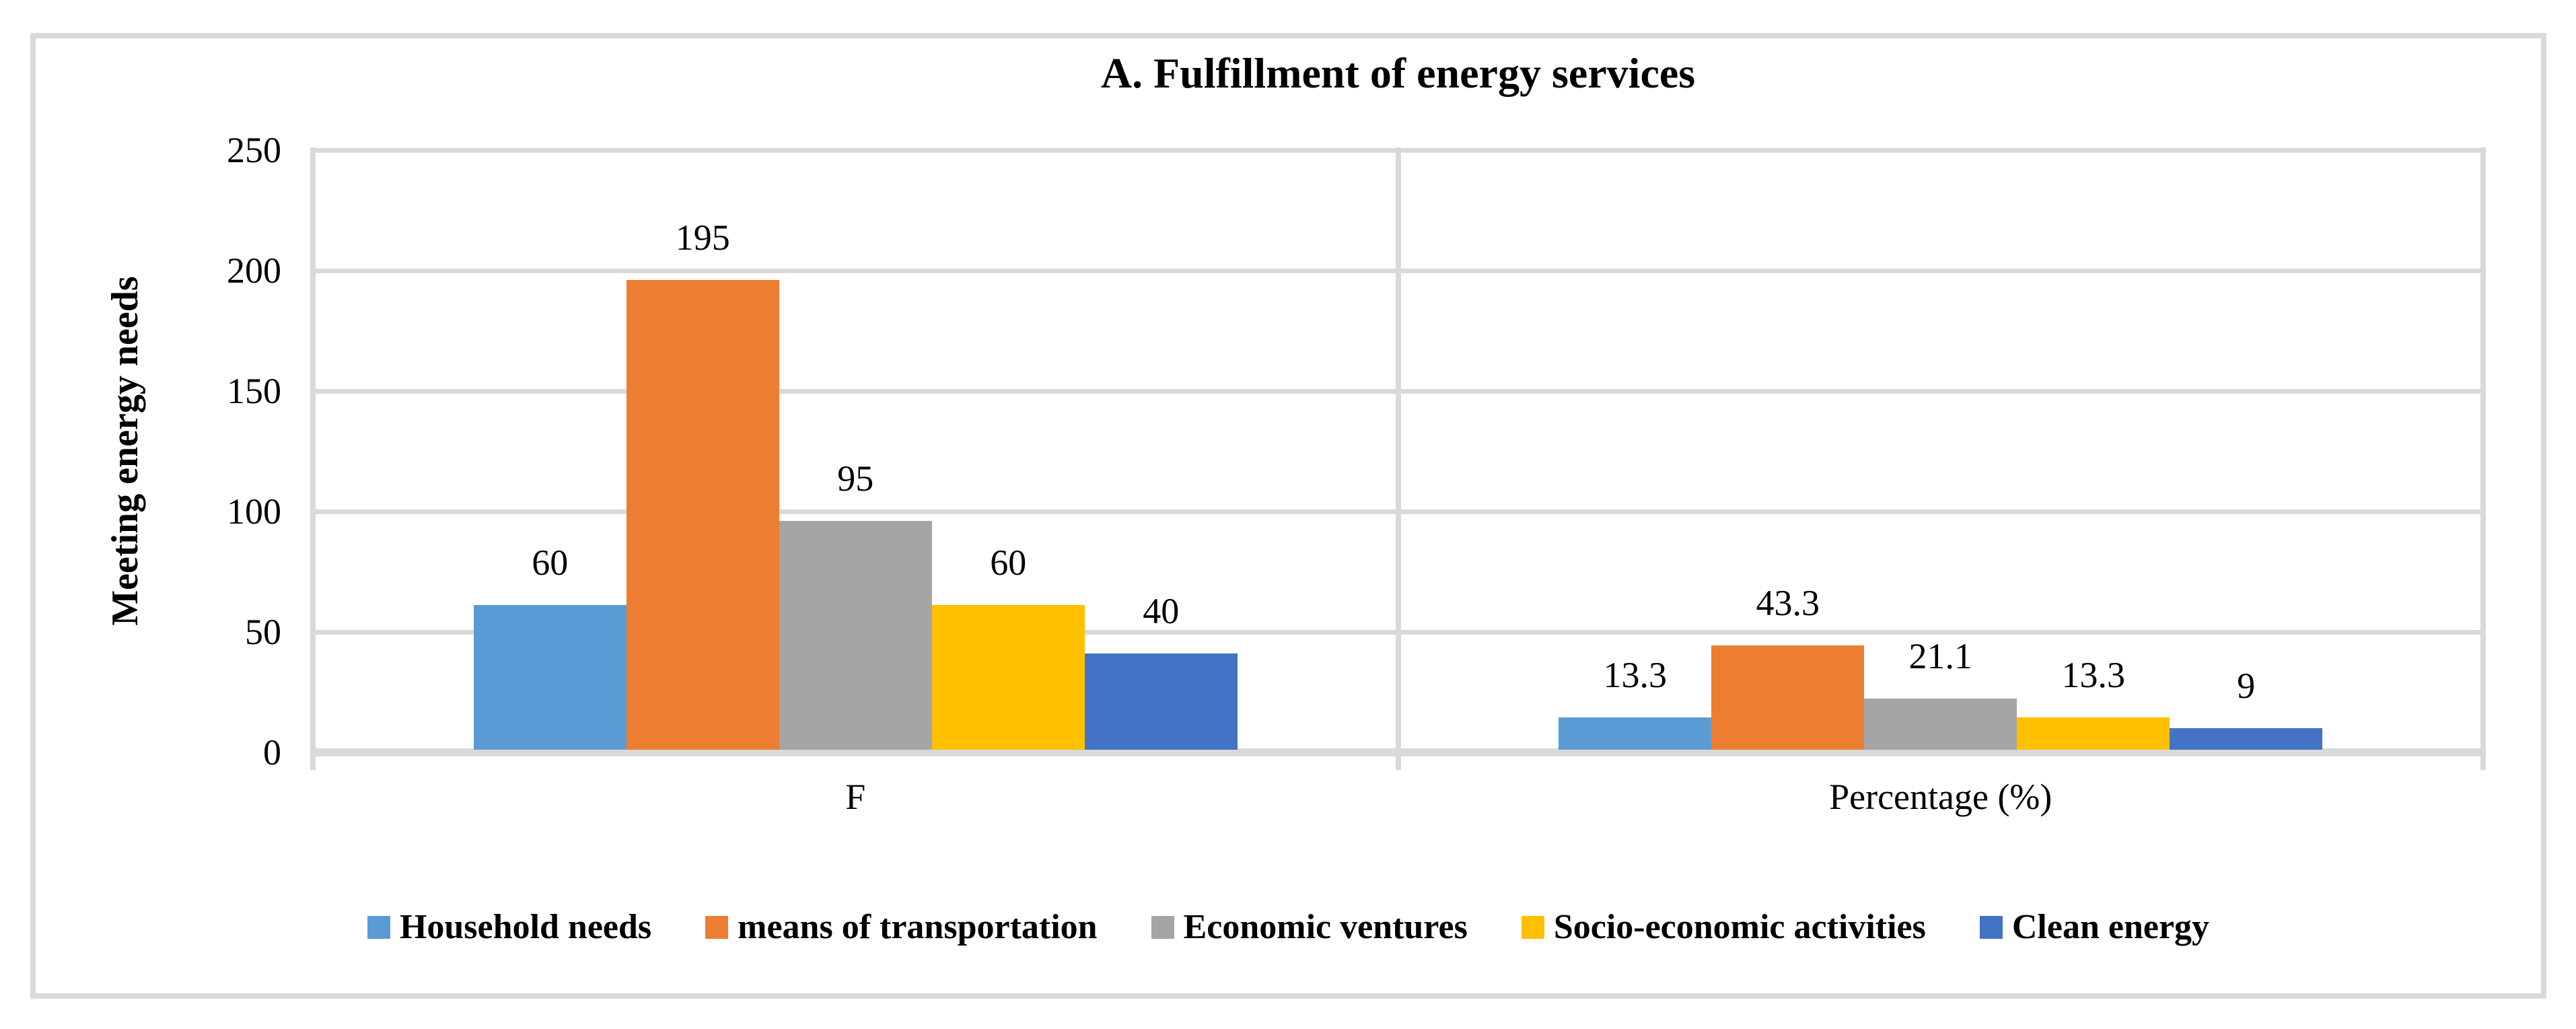 This screenshot has height=1029, width=2576. What do you see at coordinates (254, 150) in the screenshot?
I see `y-tick-label: 250` at bounding box center [254, 150].